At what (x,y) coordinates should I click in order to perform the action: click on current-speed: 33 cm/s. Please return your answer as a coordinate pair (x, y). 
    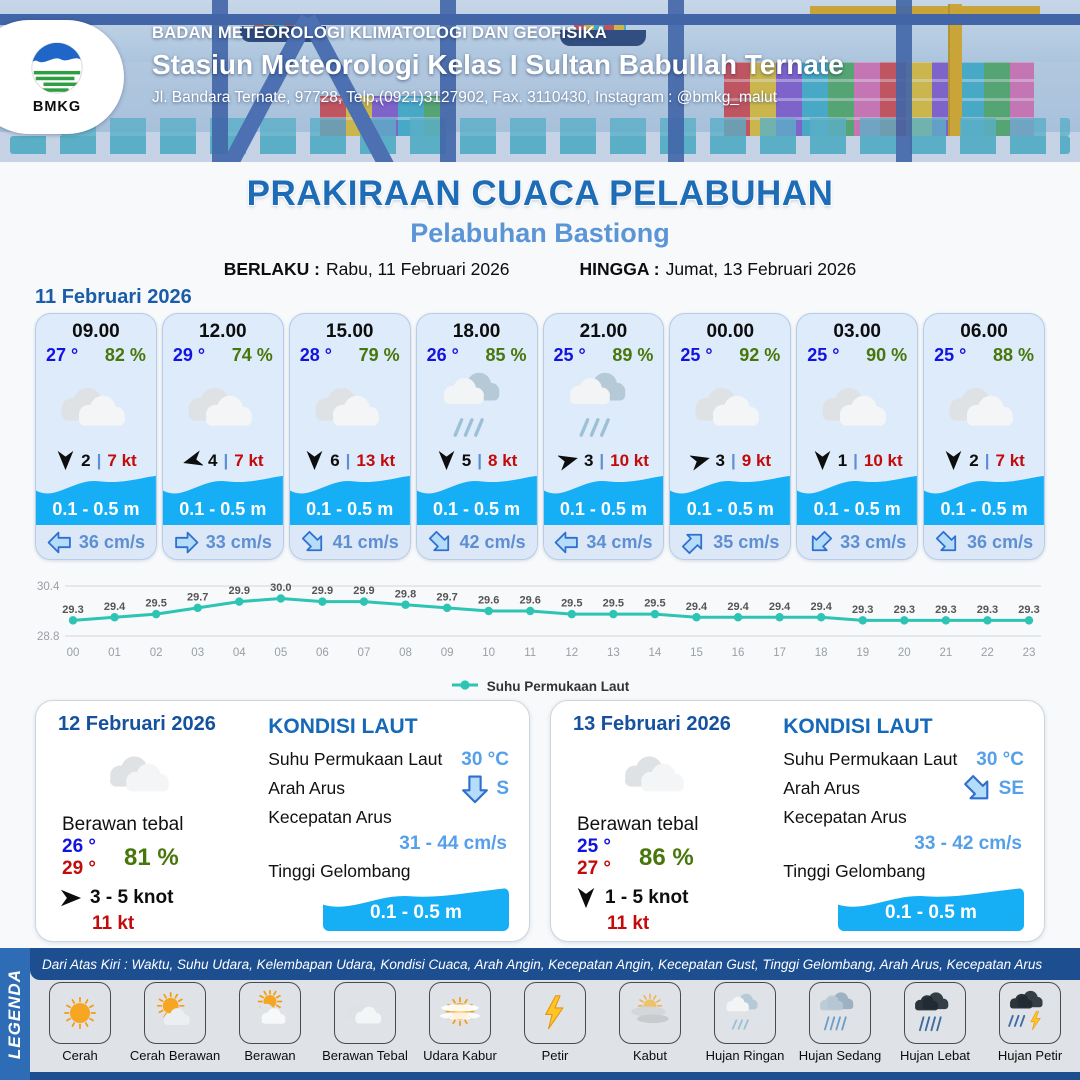
    Looking at the image, I should click on (873, 541).